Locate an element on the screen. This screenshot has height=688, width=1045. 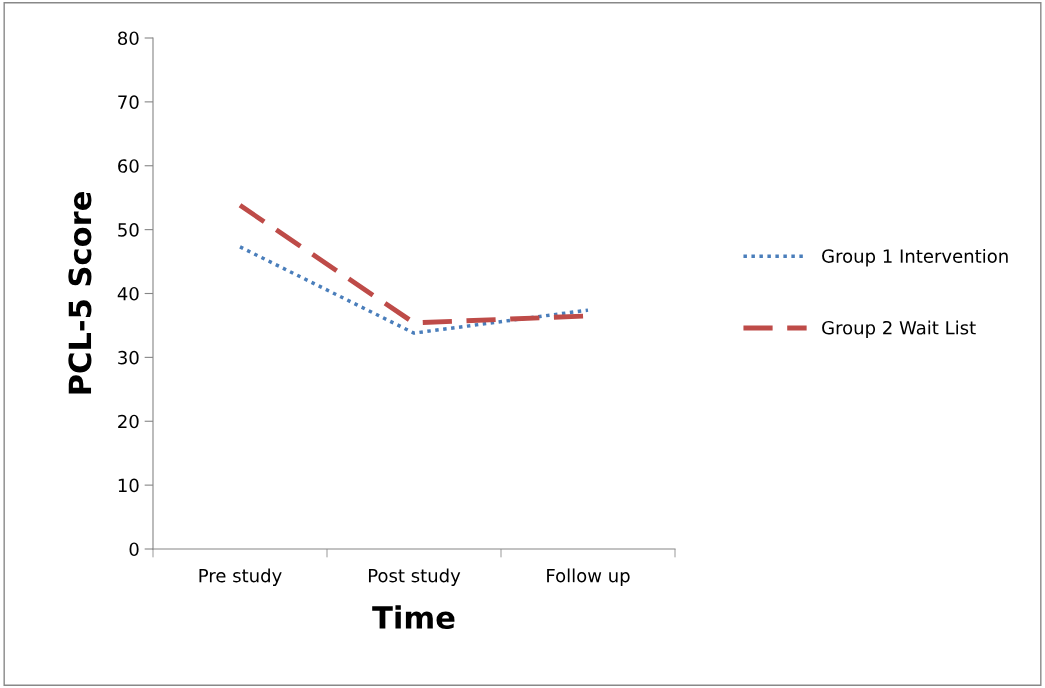
x-axis-title: Time is located at coordinates (413, 617).